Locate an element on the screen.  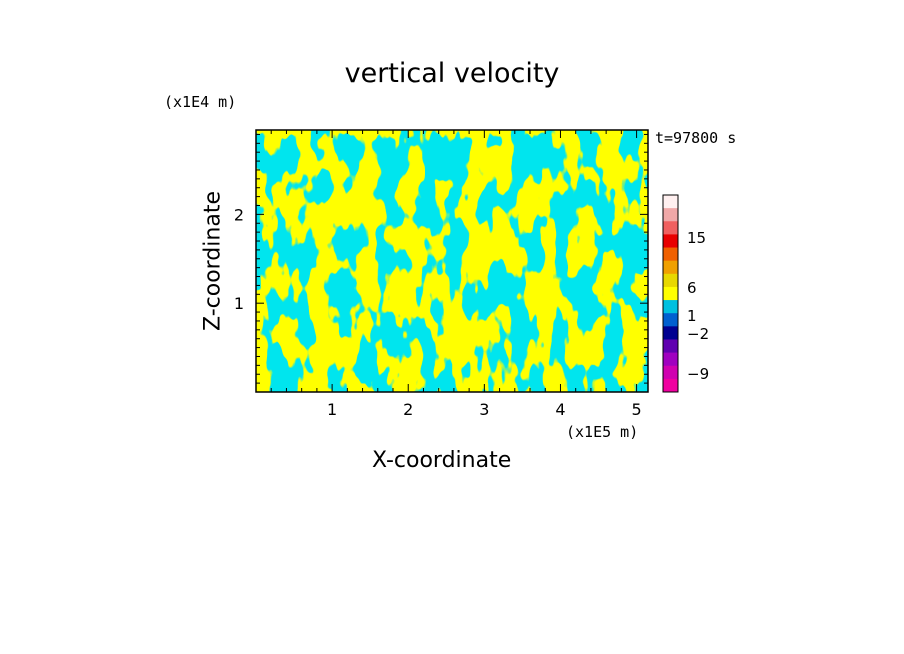
colorbar-label: 1 is located at coordinates (692, 316).